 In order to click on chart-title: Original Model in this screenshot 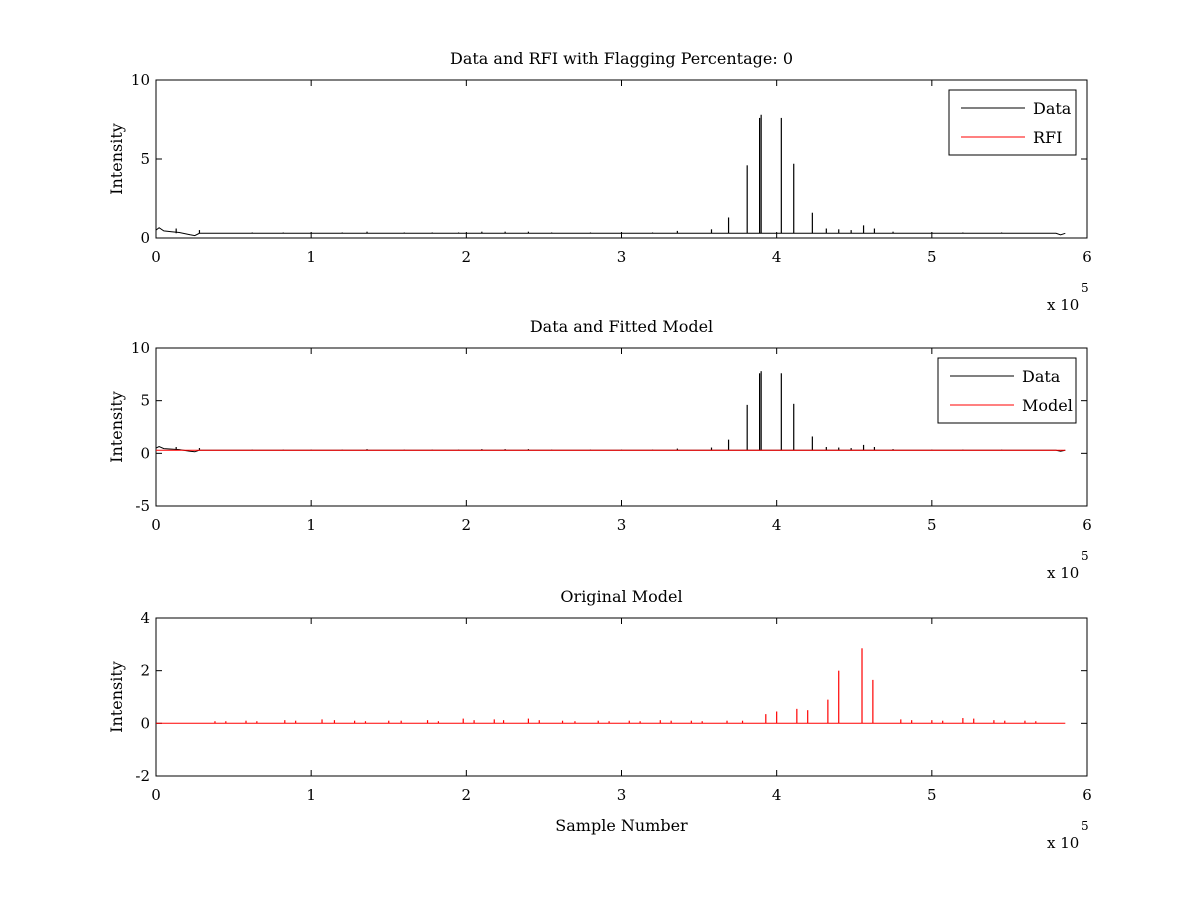, I will do `click(621, 596)`.